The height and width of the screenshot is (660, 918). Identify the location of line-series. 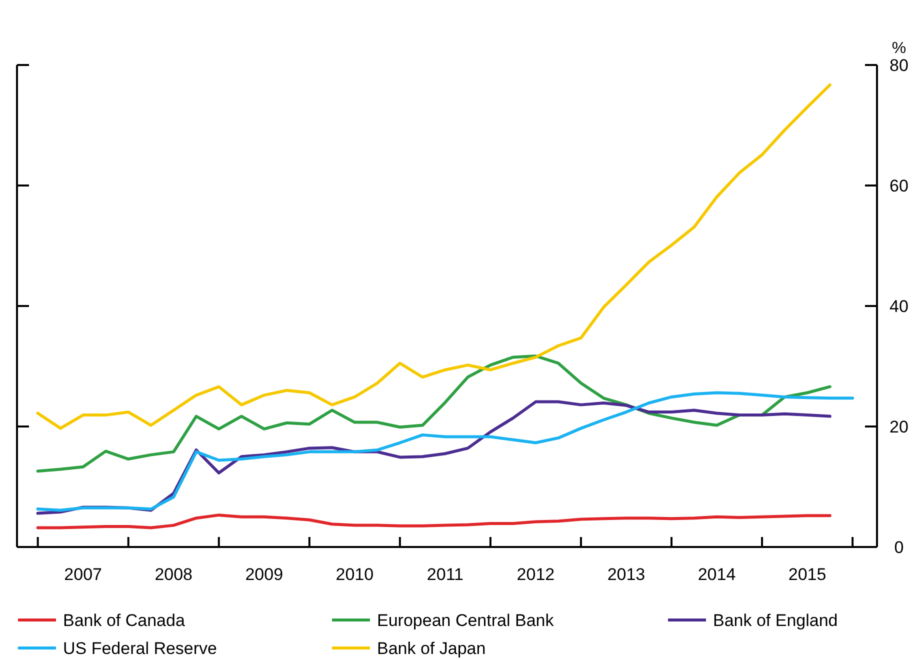
(434, 522).